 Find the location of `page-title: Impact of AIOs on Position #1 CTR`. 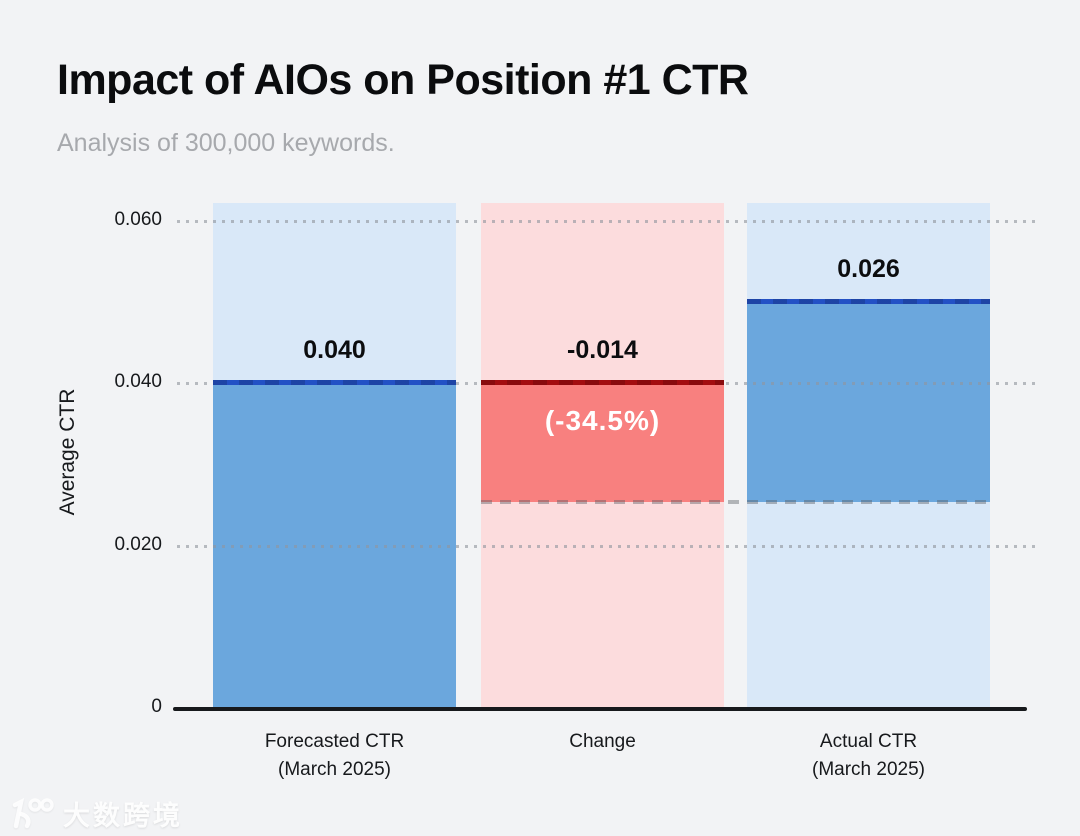

page-title: Impact of AIOs on Position #1 CTR is located at coordinates (403, 80).